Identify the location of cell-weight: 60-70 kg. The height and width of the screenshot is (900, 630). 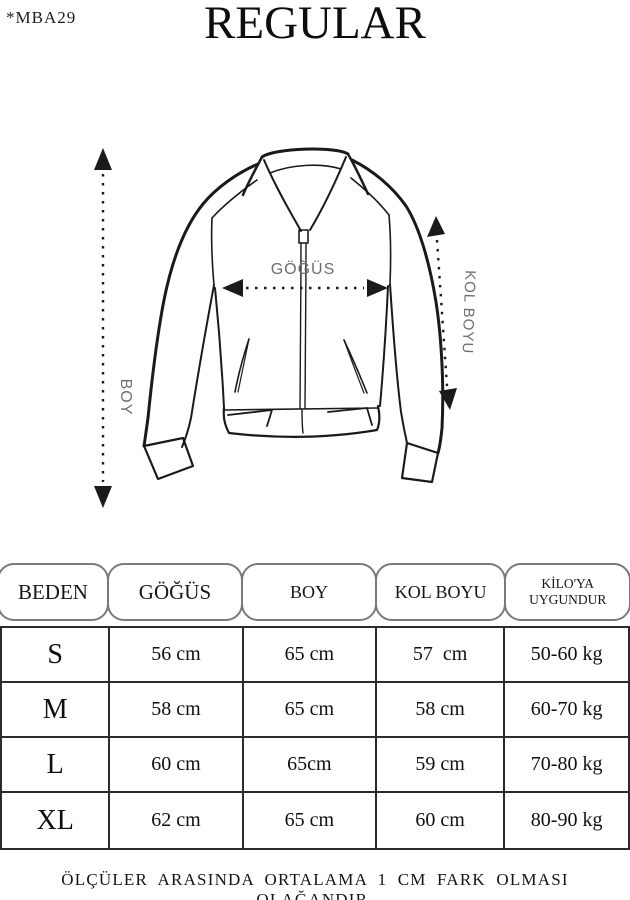
(566, 710).